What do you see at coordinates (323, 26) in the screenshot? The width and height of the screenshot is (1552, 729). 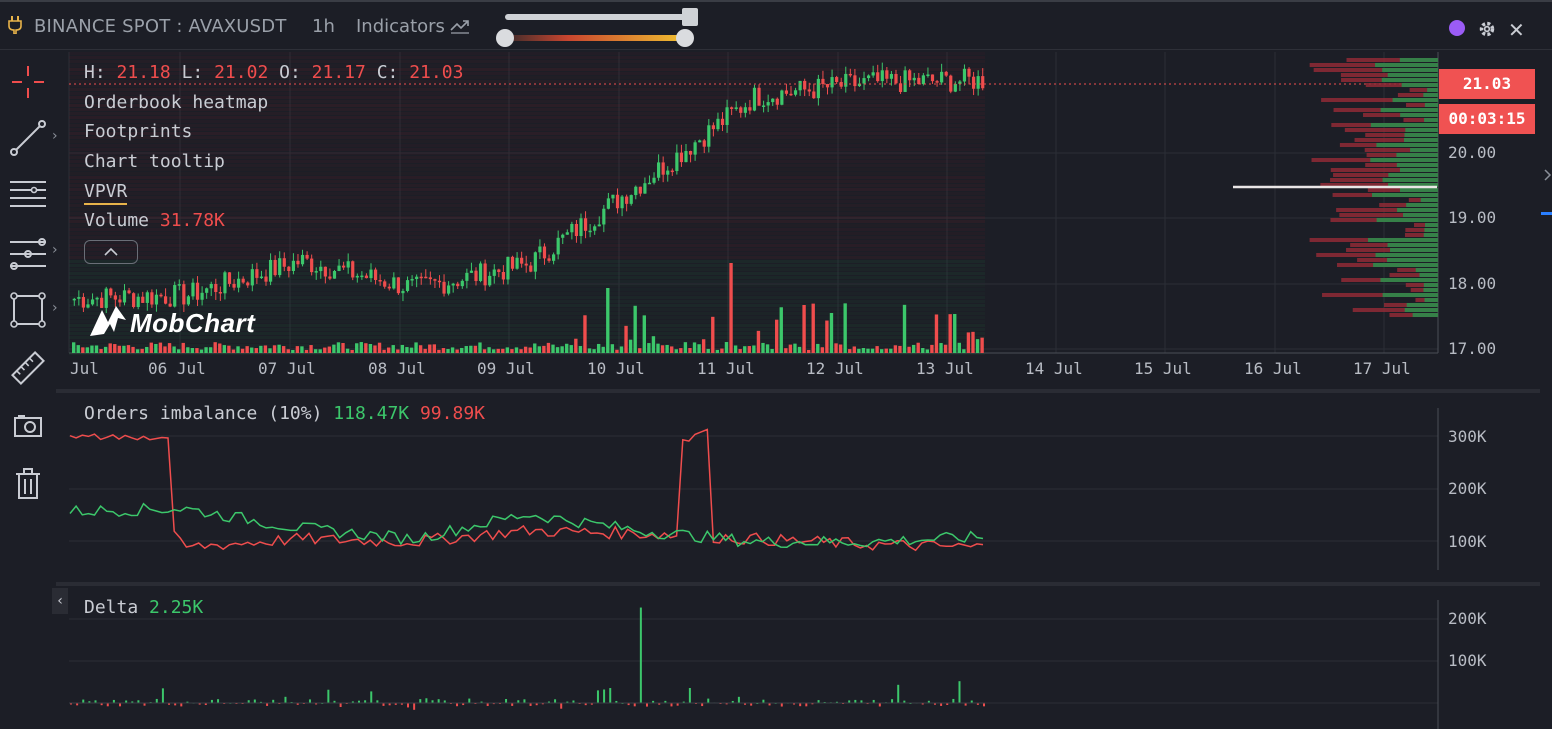 I see `timeframe-selector: 1h` at bounding box center [323, 26].